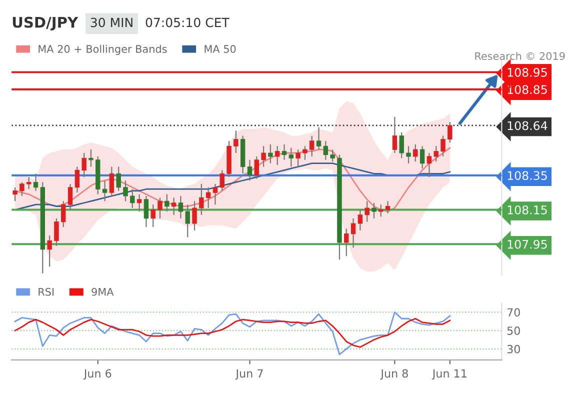  I want to click on x-tick-label: Jun 11, so click(449, 374).